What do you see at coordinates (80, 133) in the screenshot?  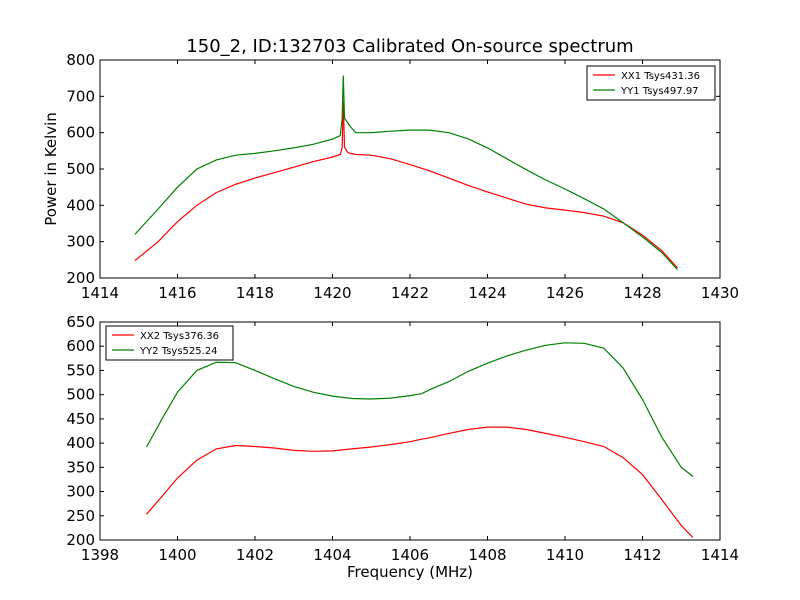 I see `top-y-tick-label: 600` at bounding box center [80, 133].